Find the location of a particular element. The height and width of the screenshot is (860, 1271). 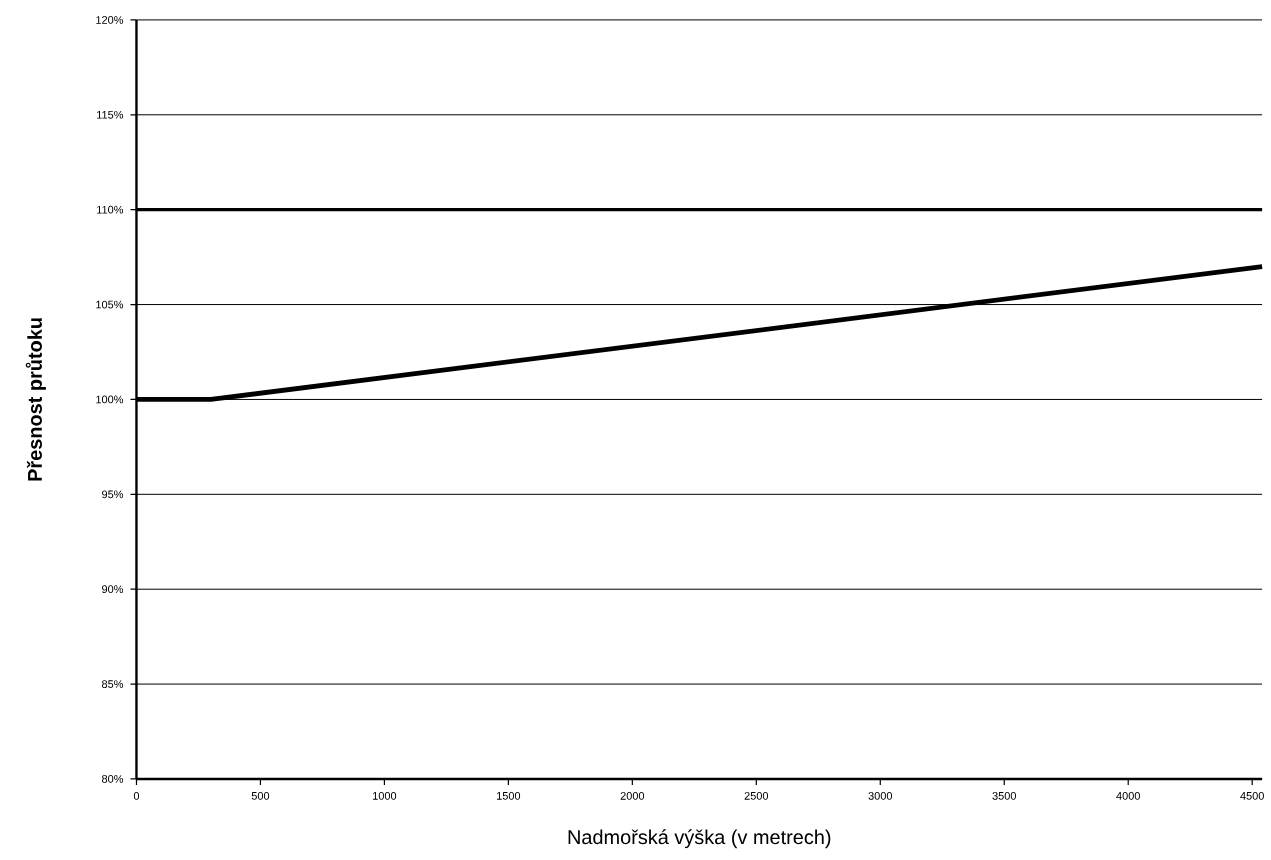

y-tick-label: 120% is located at coordinates (110, 20).